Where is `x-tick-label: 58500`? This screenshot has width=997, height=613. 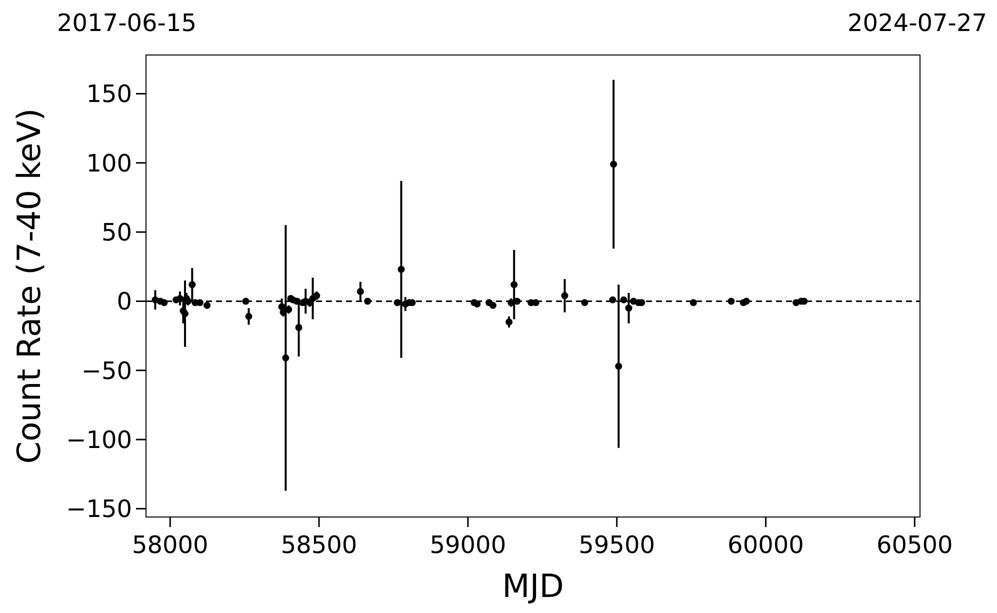 x-tick-label: 58500 is located at coordinates (319, 545).